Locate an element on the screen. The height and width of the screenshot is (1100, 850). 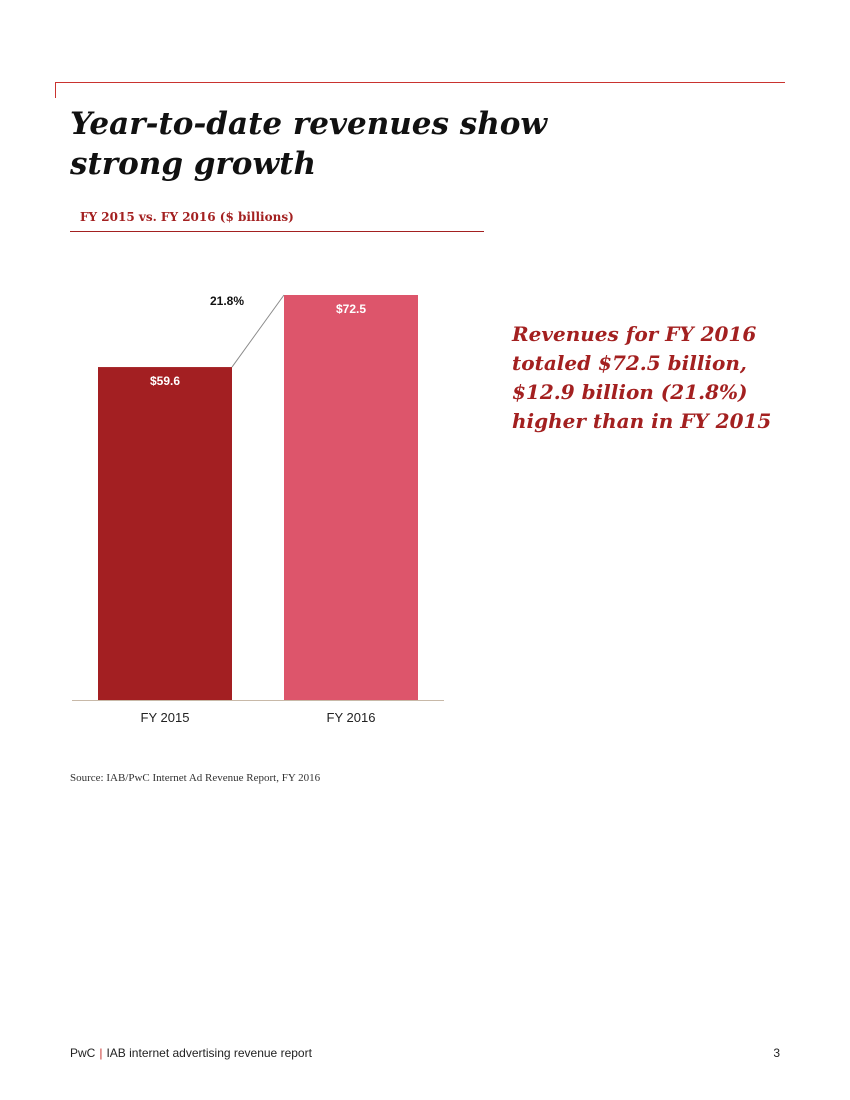
data-label: $59.6 is located at coordinates (165, 381).